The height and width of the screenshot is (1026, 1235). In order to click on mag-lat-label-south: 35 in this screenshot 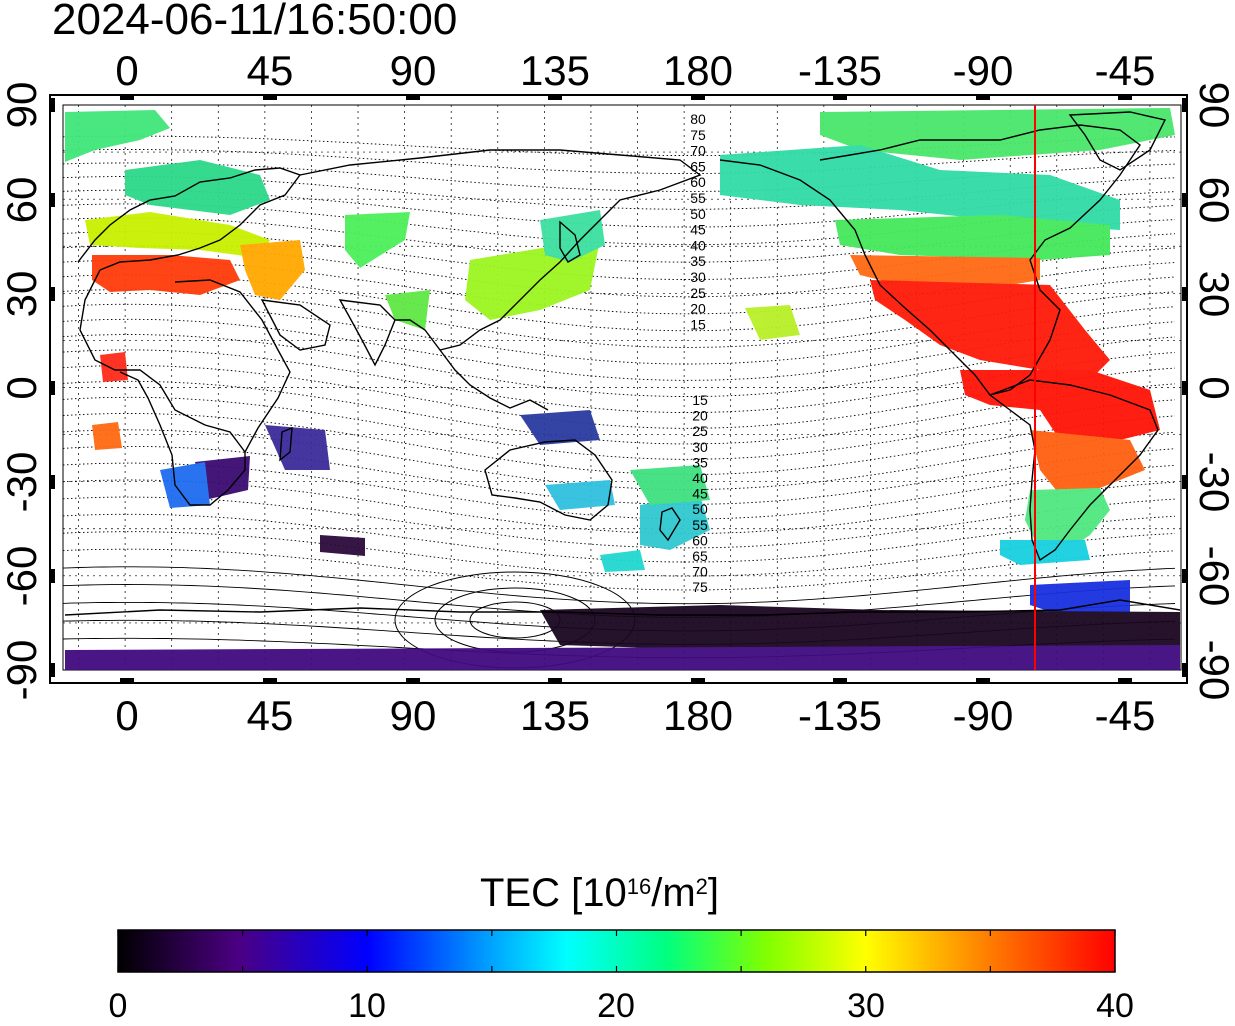, I will do `click(700, 462)`.